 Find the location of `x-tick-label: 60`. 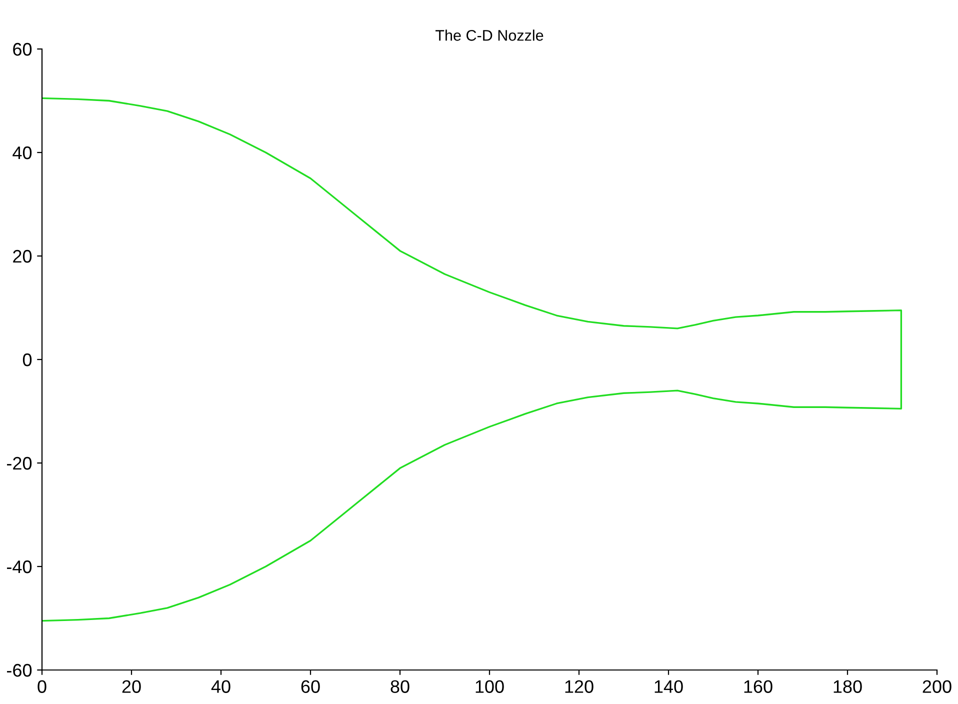

x-tick-label: 60 is located at coordinates (310, 686).